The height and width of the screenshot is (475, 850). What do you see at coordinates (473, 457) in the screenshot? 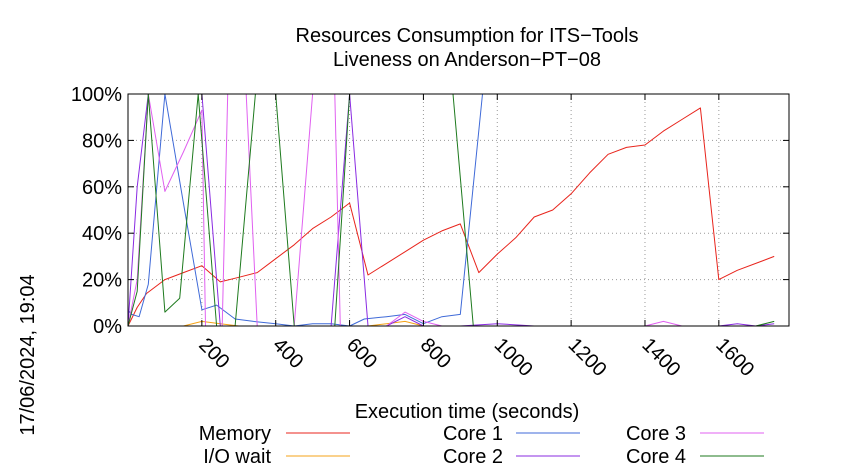
I see `legend-label-core-2: Core 2` at bounding box center [473, 457].